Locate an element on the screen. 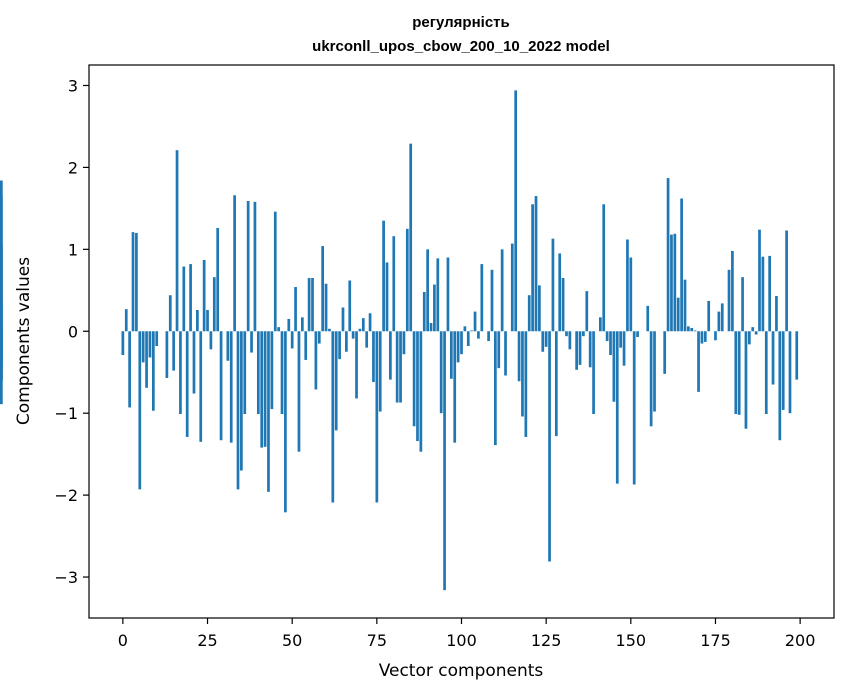  x-tick-label-125: 125 is located at coordinates (546, 640).